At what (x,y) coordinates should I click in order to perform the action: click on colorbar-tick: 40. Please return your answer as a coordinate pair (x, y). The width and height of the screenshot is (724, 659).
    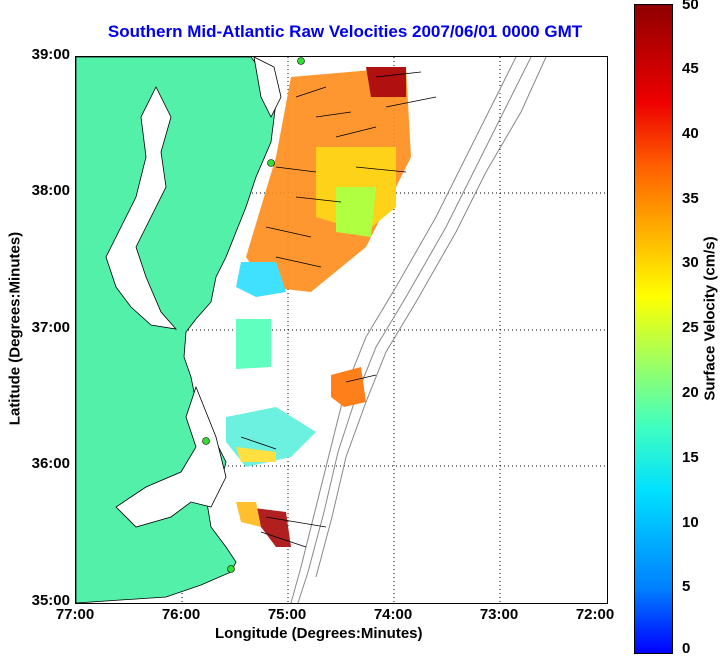
    Looking at the image, I should click on (690, 133).